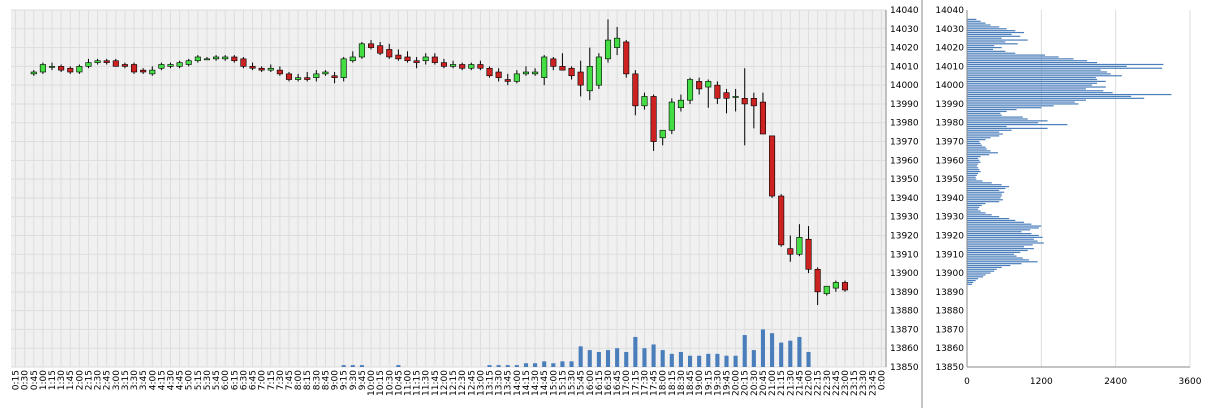 The image size is (1211, 408). Describe the element at coordinates (372, 383) in the screenshot. I see `main-x-tick-label: 10:00` at that location.